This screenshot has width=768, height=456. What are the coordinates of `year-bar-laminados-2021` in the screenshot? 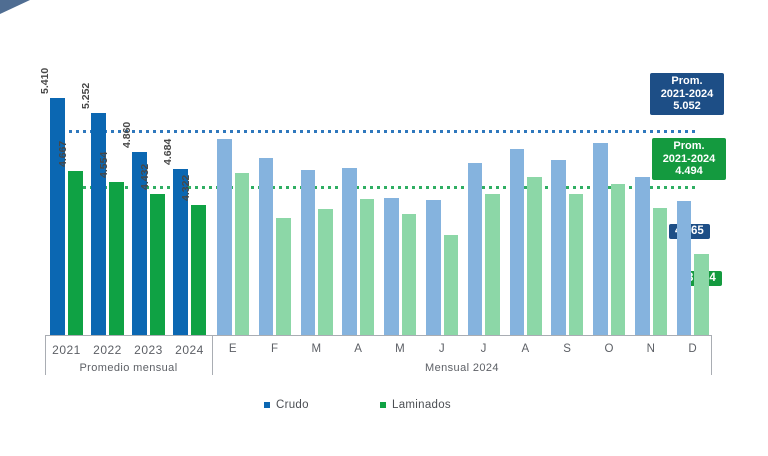 It's located at (75, 252).